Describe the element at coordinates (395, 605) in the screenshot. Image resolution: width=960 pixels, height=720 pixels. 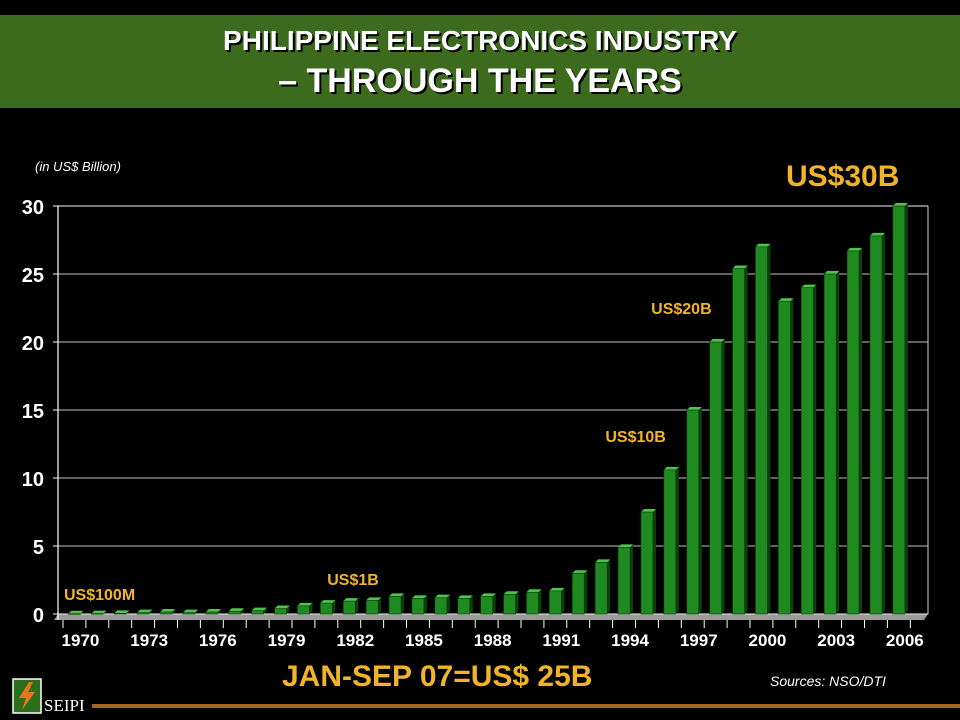
I see `bar-1984` at that location.